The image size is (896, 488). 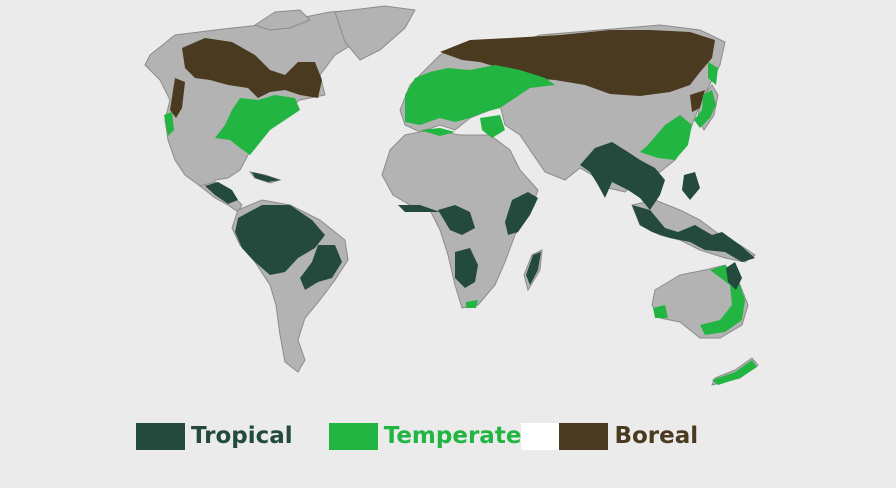 I want to click on temperate-europe-region, so click(x=480, y=95).